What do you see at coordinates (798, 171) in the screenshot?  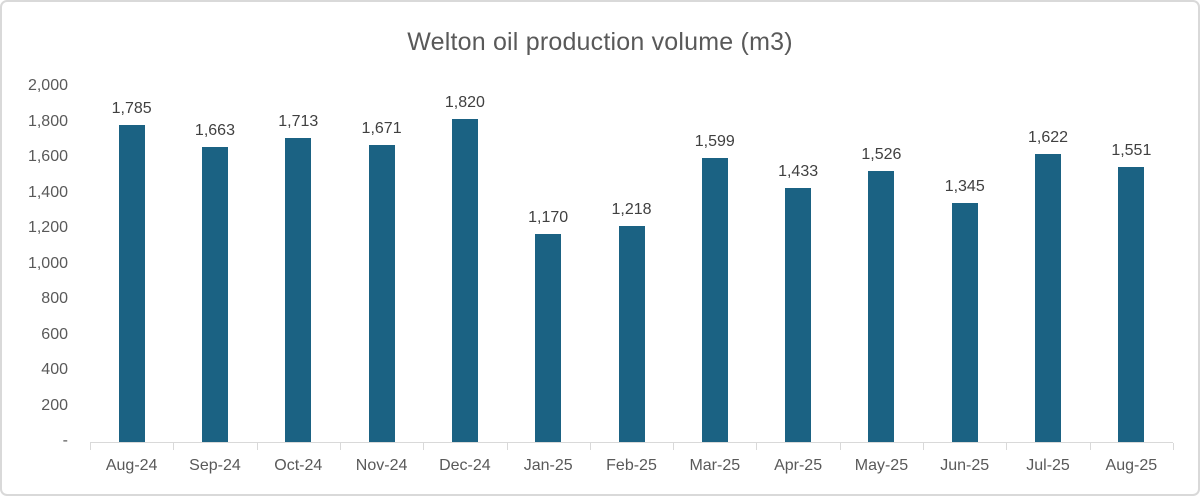 I see `bar-value-label: 1,433` at bounding box center [798, 171].